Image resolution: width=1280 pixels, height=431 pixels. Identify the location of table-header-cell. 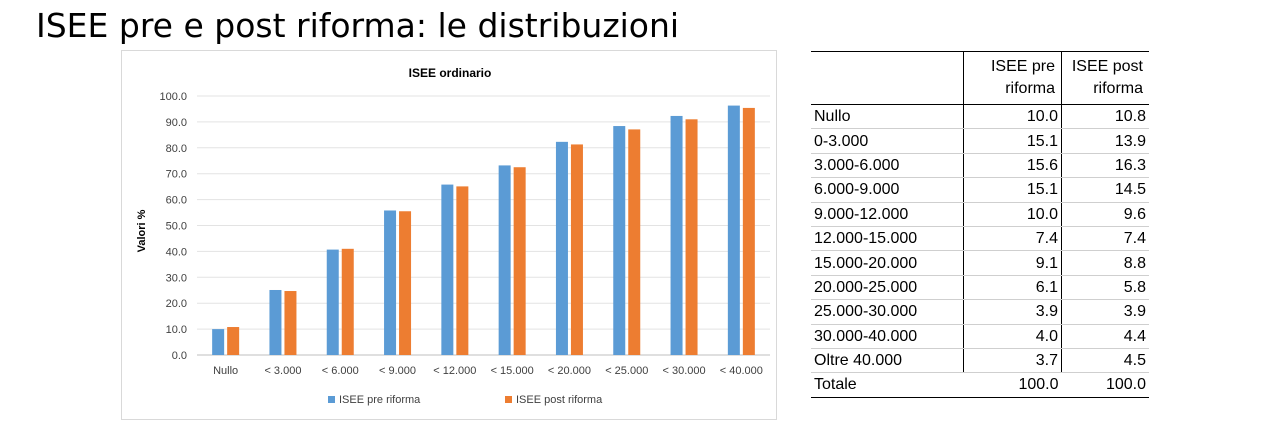
(887, 78).